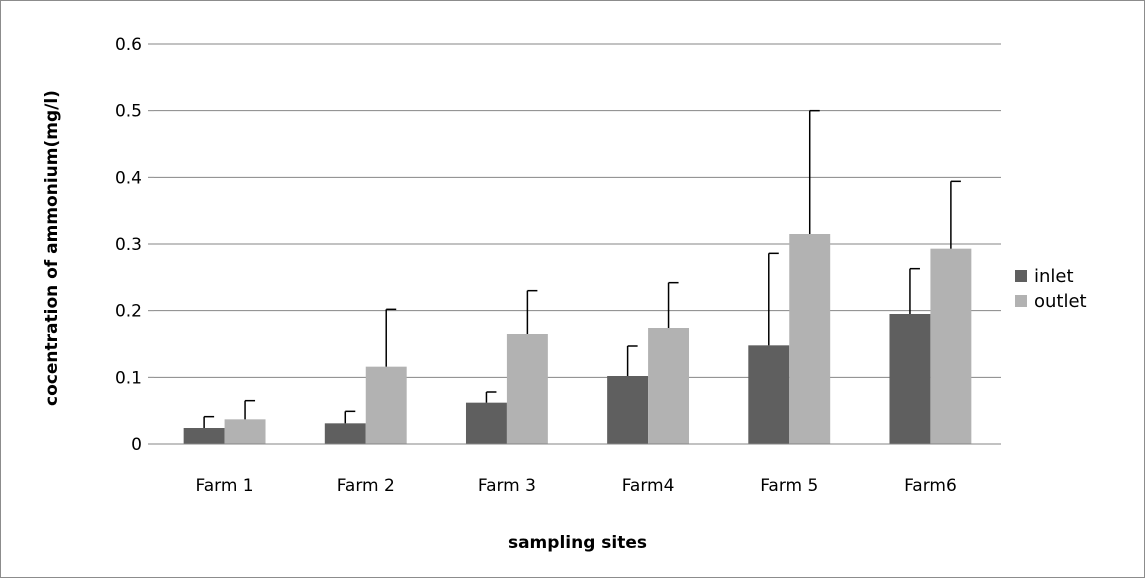  I want to click on y-tick-label: 0.4, so click(128, 178).